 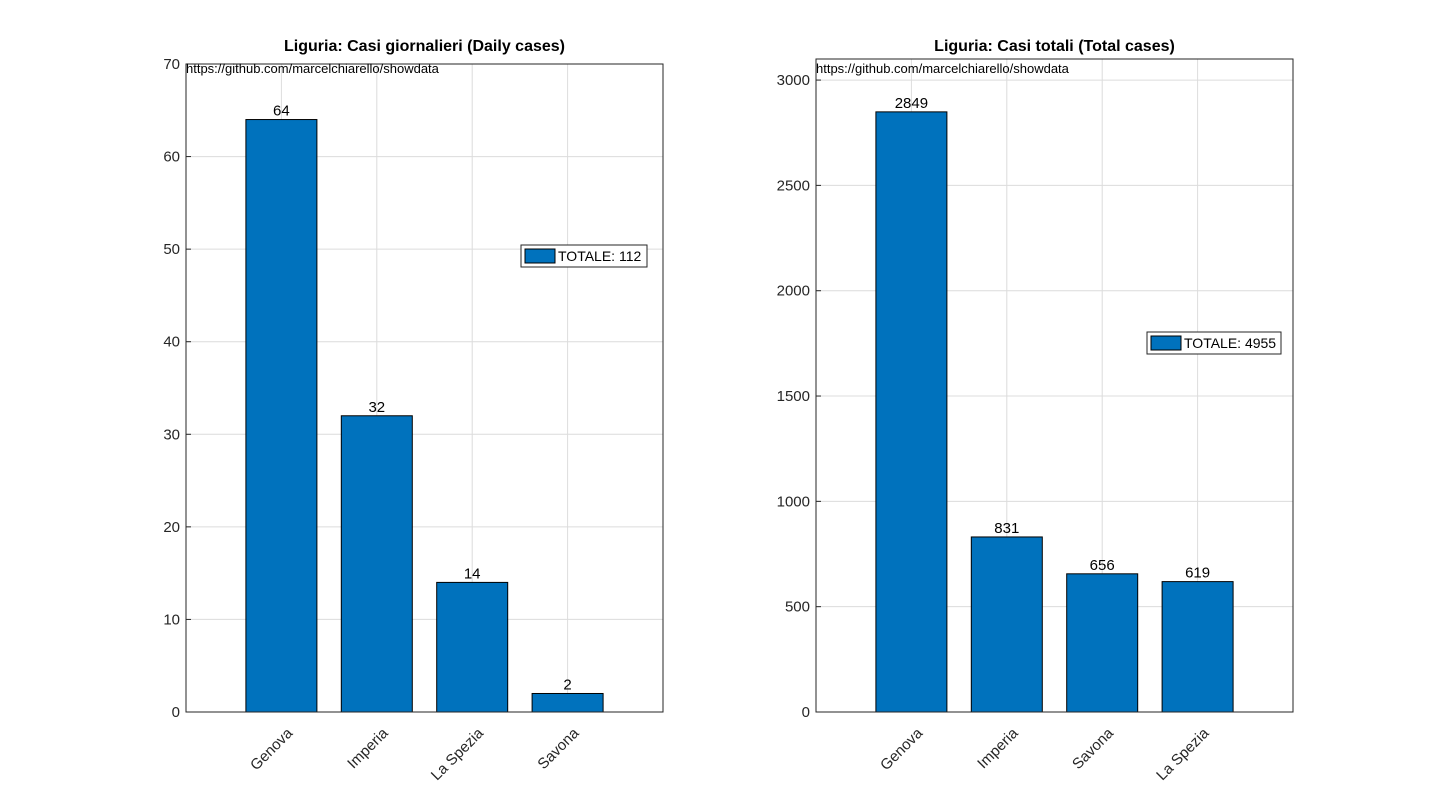 I want to click on bar-value-label: 656, so click(x=1102, y=565).